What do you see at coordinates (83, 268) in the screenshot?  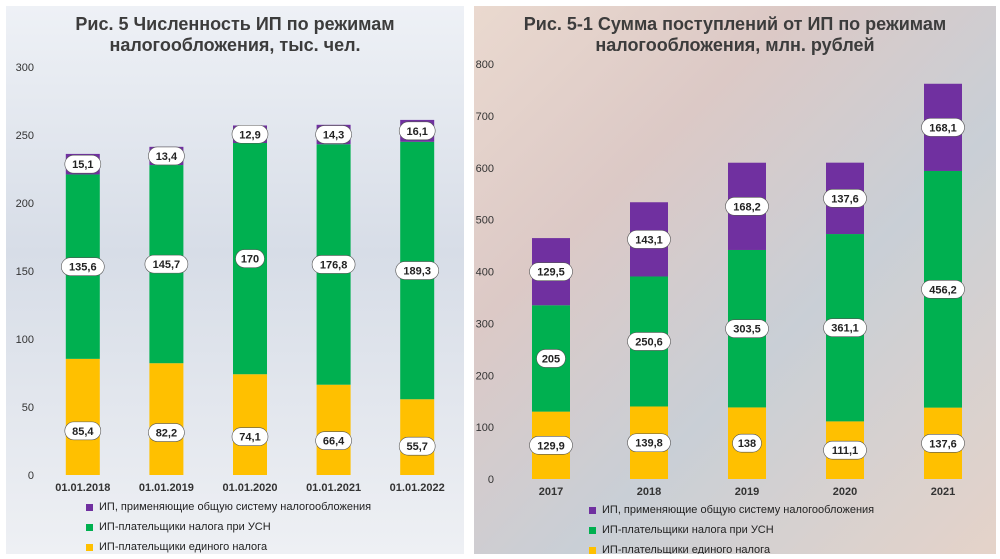 I see `data-label: 135,6` at bounding box center [83, 268].